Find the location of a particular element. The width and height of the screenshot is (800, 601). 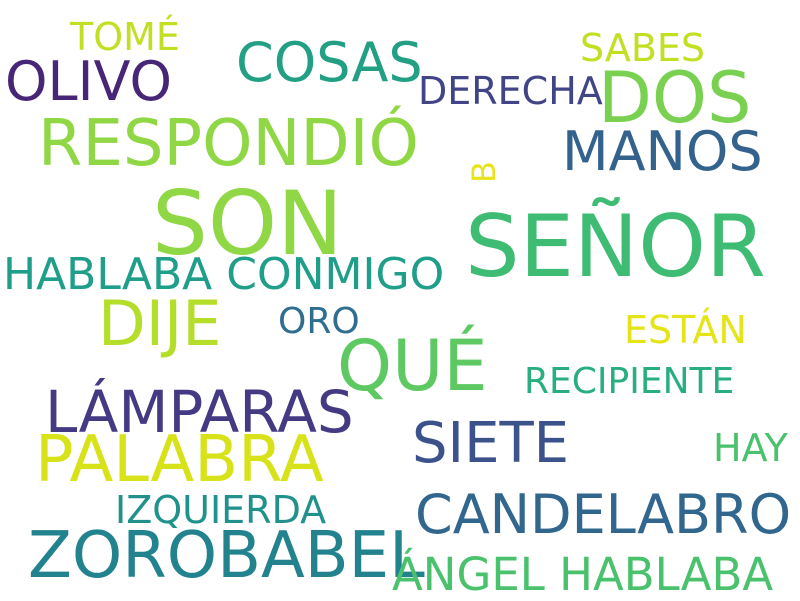

word-hablaba-conmigo: HABLABA CONMIGO is located at coordinates (224, 274).